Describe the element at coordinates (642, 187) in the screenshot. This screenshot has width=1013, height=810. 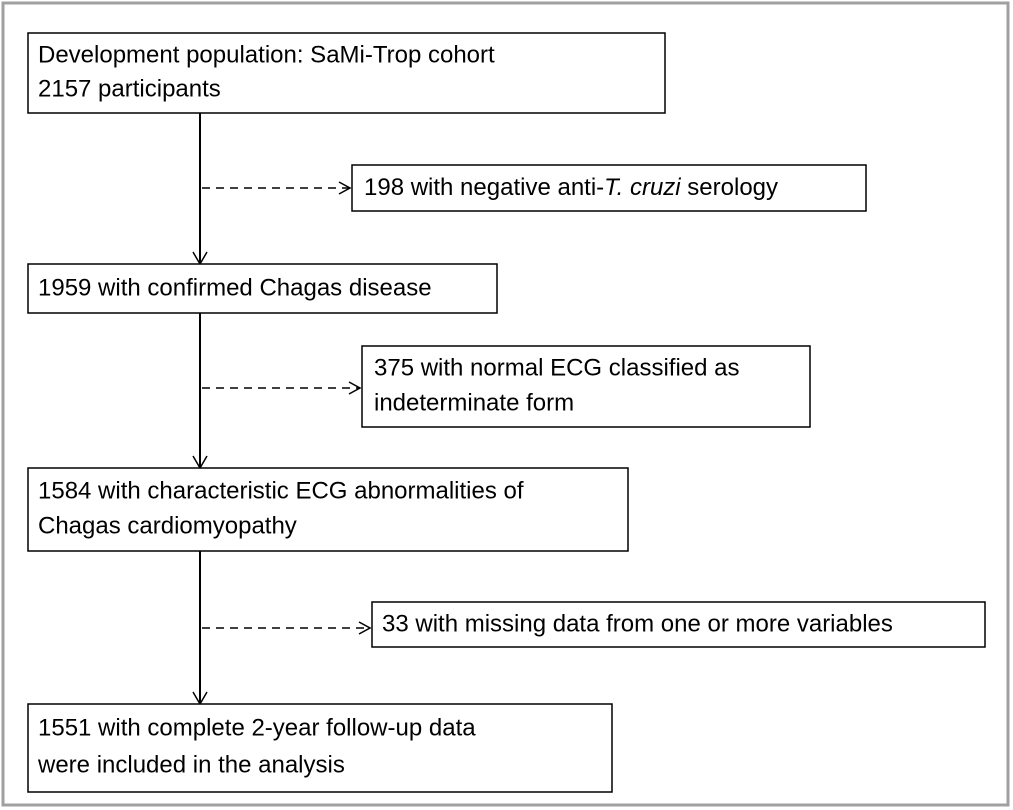
I see `text-segment: T. cruzi` at that location.